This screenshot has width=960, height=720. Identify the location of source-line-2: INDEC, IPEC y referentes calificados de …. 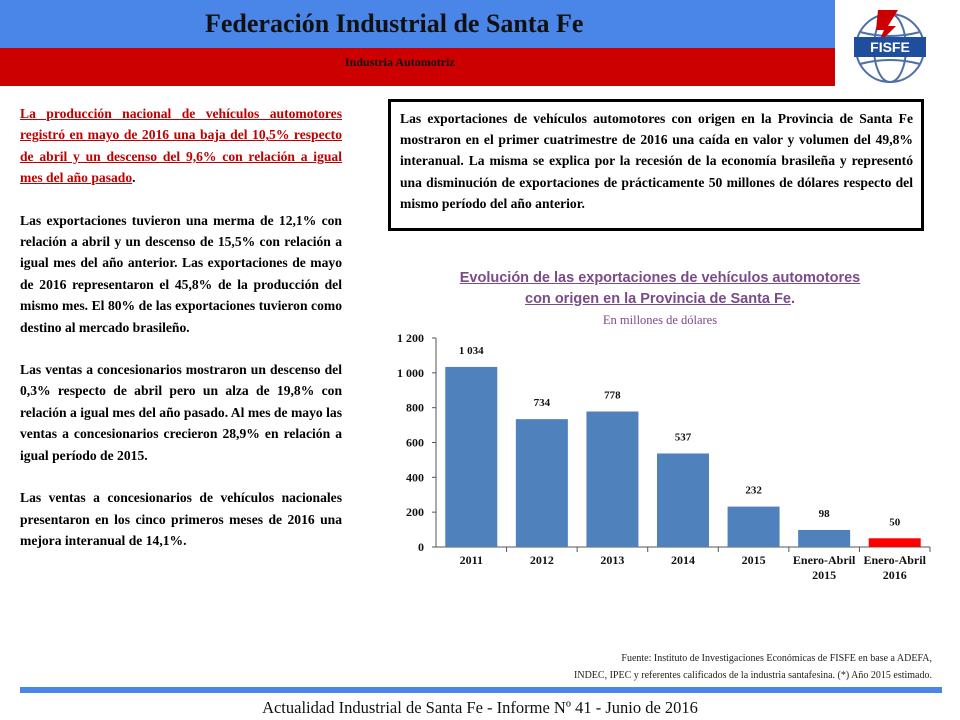
(753, 675).